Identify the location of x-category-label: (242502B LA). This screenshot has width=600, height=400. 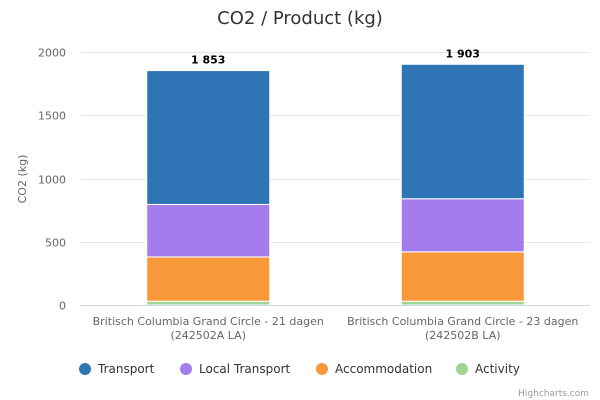
(463, 335).